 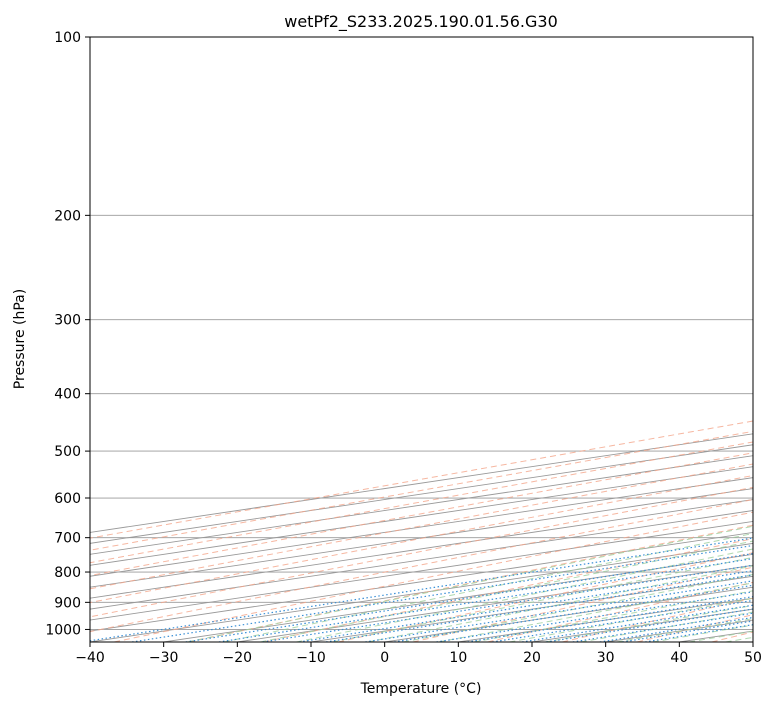 What do you see at coordinates (753, 658) in the screenshot?
I see `x-tick-label: 50` at bounding box center [753, 658].